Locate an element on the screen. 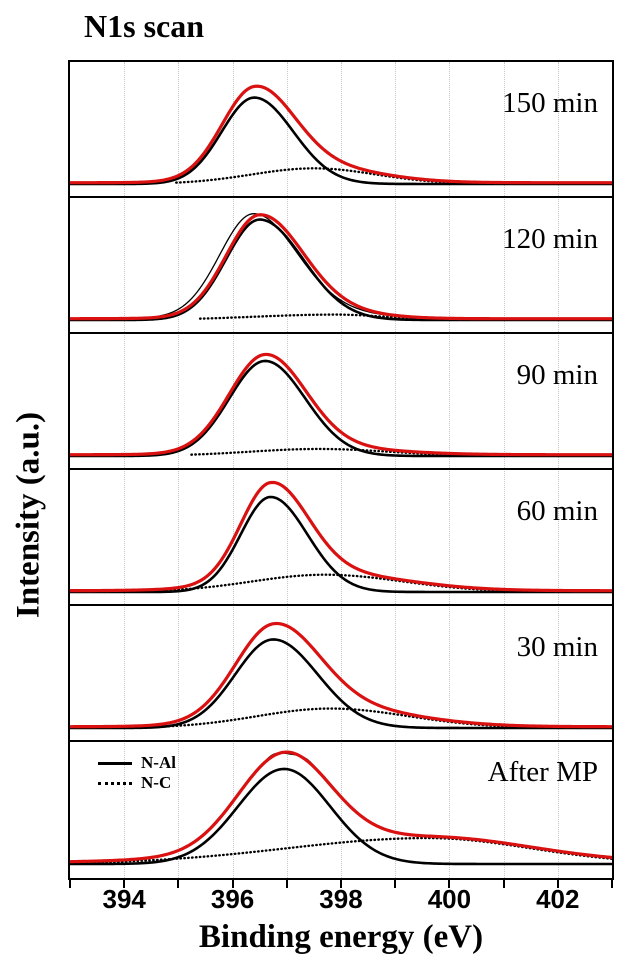 The image size is (624, 970). x-axis-tick-label: 394 is located at coordinates (124, 899).